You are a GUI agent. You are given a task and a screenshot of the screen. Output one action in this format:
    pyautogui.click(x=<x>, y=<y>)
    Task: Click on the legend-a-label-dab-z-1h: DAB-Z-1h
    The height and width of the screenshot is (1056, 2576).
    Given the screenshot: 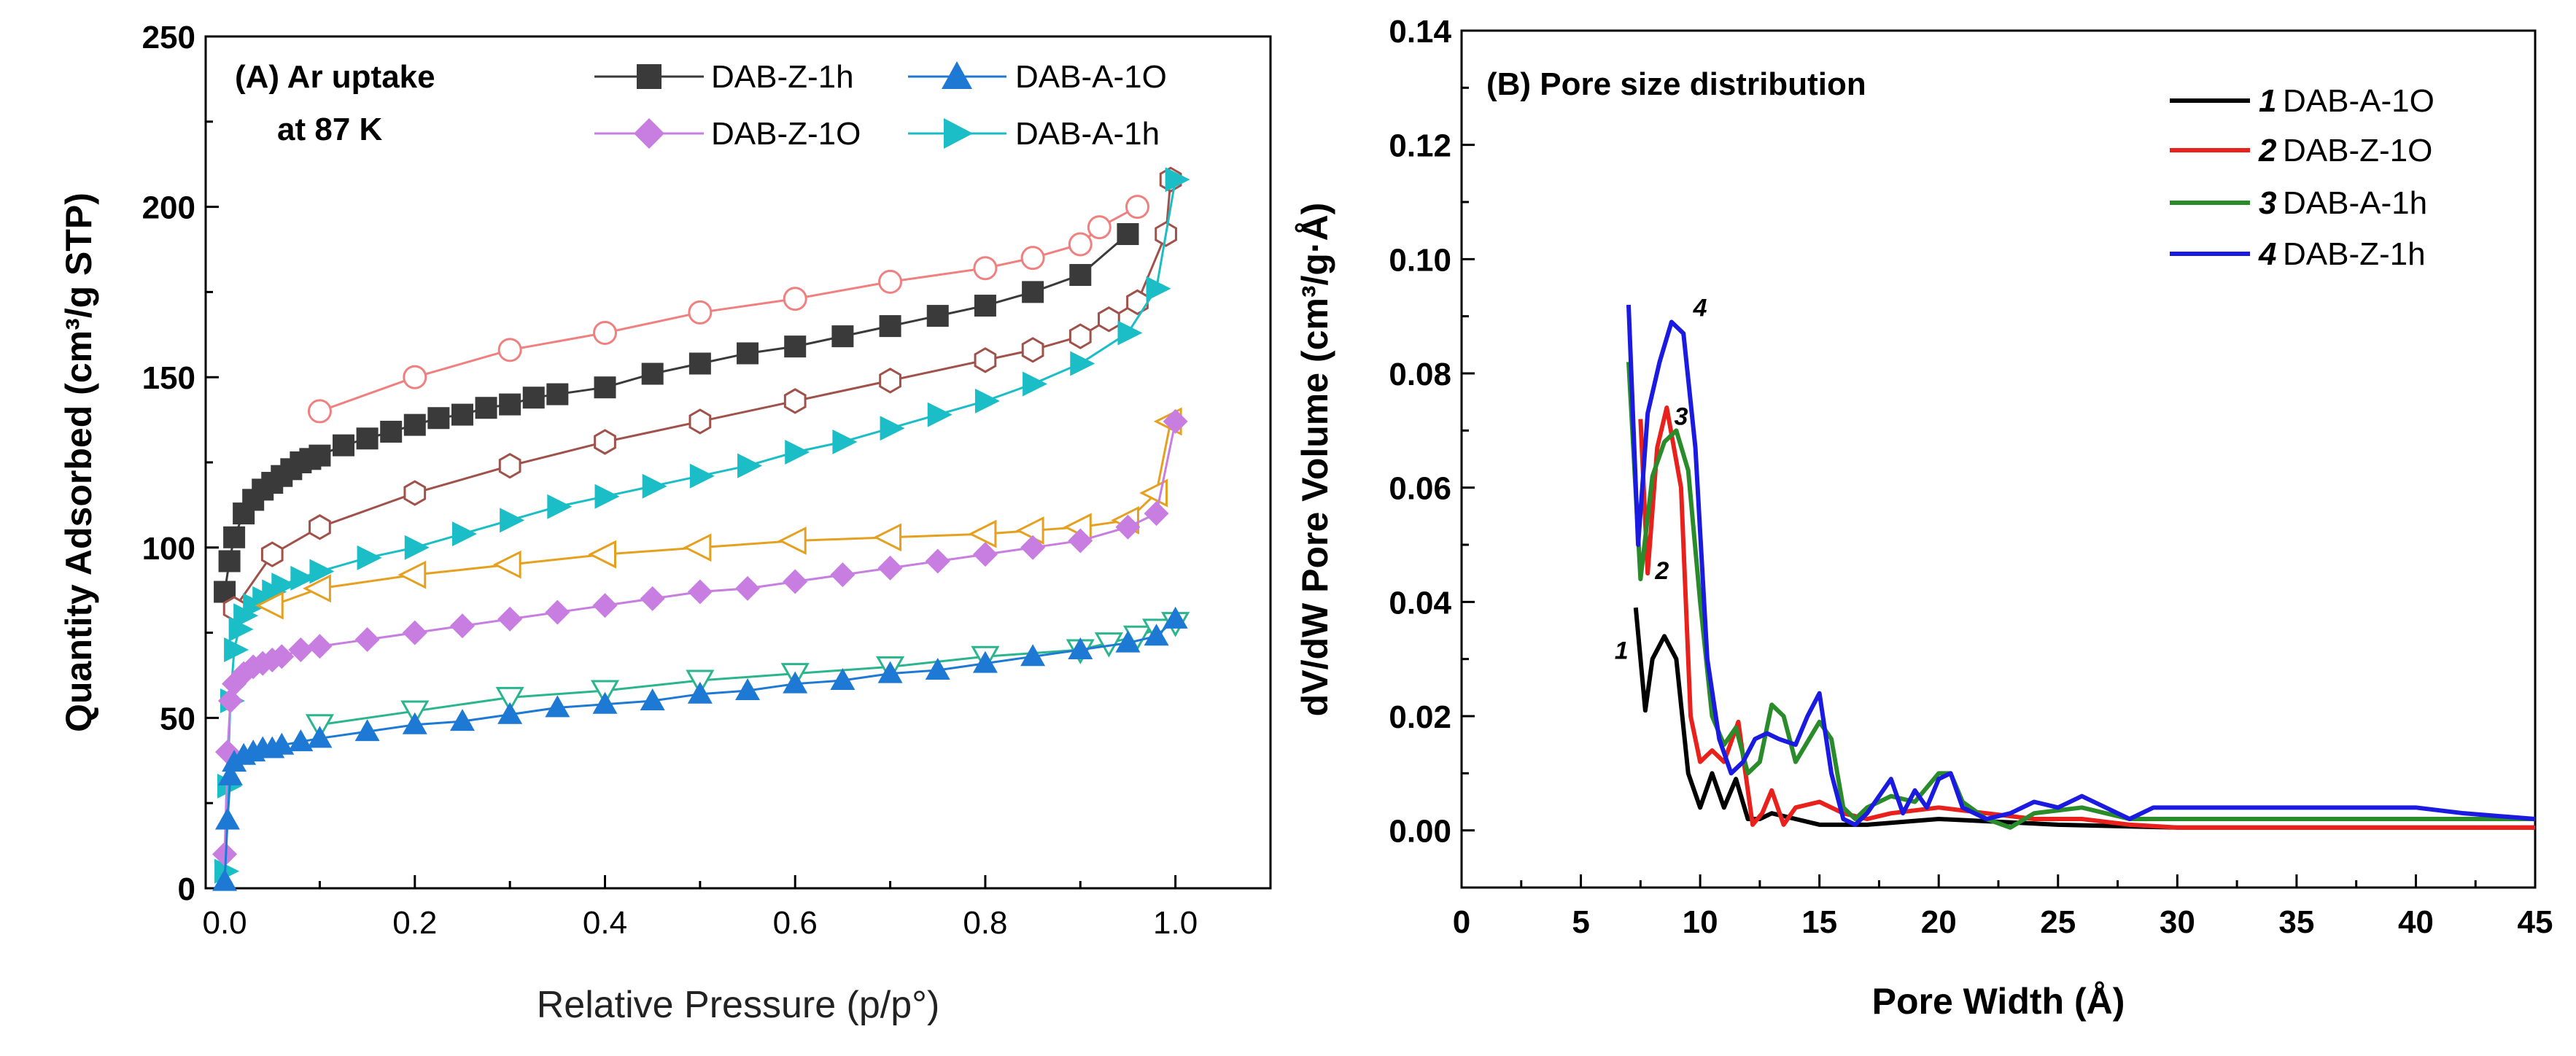 What is the action you would take?
    pyautogui.click(x=783, y=77)
    